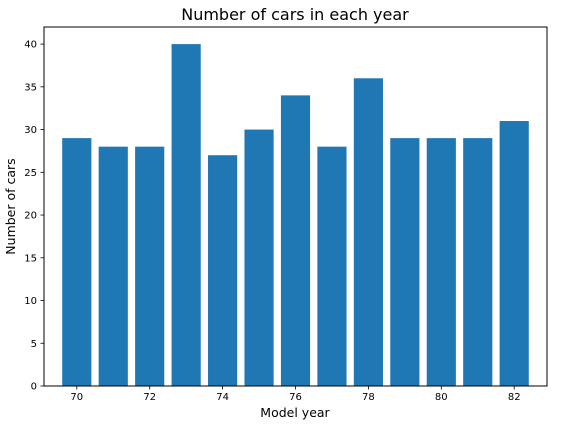 This screenshot has width=582, height=426. What do you see at coordinates (30, 130) in the screenshot?
I see `y-tick-label: 30` at bounding box center [30, 130].